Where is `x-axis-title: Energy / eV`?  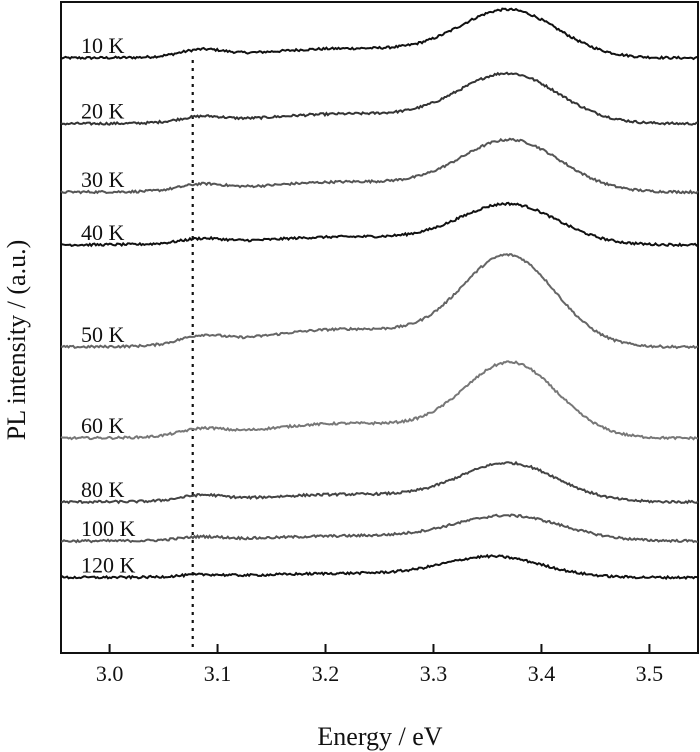 x-axis-title: Energy / eV is located at coordinates (379, 736).